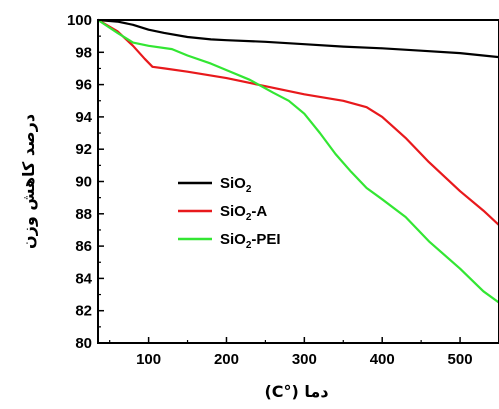  I want to click on legend-label-0: SiO2, so click(236, 185).